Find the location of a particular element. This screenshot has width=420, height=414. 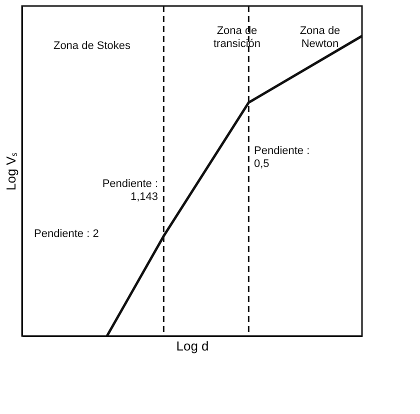

annotation: Pendiente : 0,5 is located at coordinates (282, 157).